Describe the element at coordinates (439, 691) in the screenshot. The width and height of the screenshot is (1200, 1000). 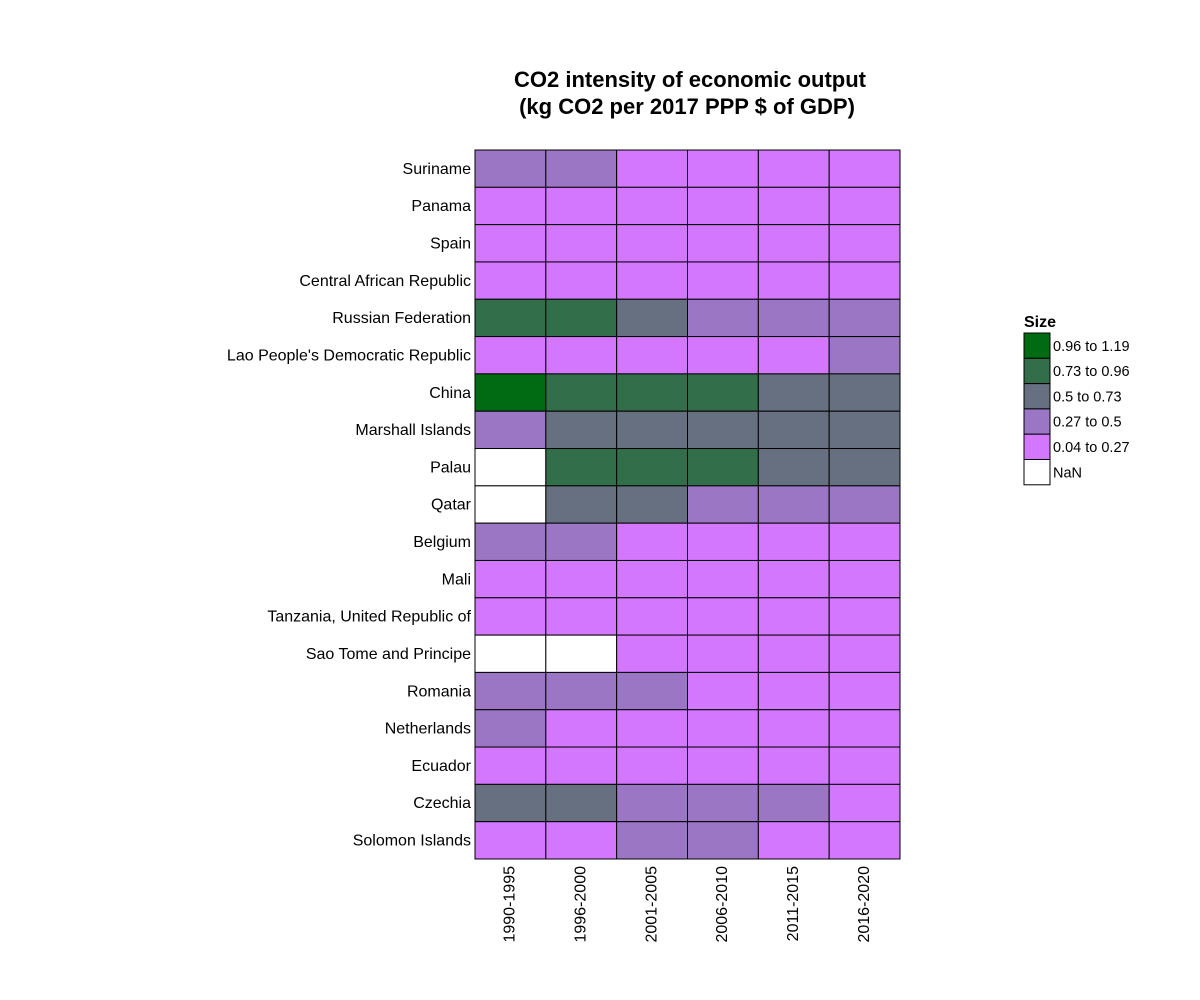
I see `y-tick-label: Romania` at that location.